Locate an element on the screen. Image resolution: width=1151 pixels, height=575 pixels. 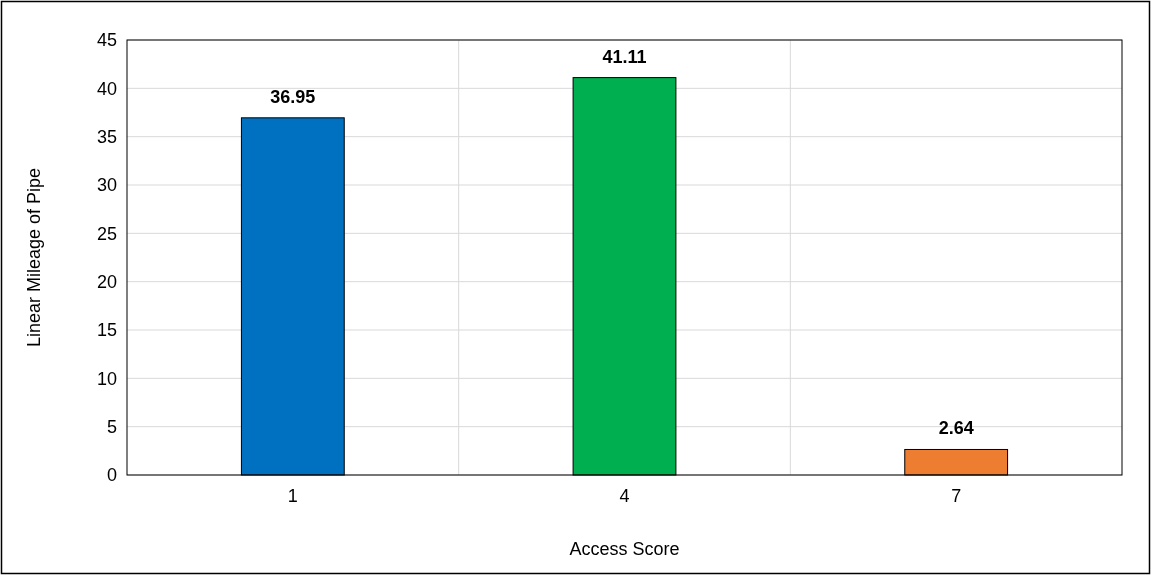
y-tick-label: 20 is located at coordinates (106, 281).